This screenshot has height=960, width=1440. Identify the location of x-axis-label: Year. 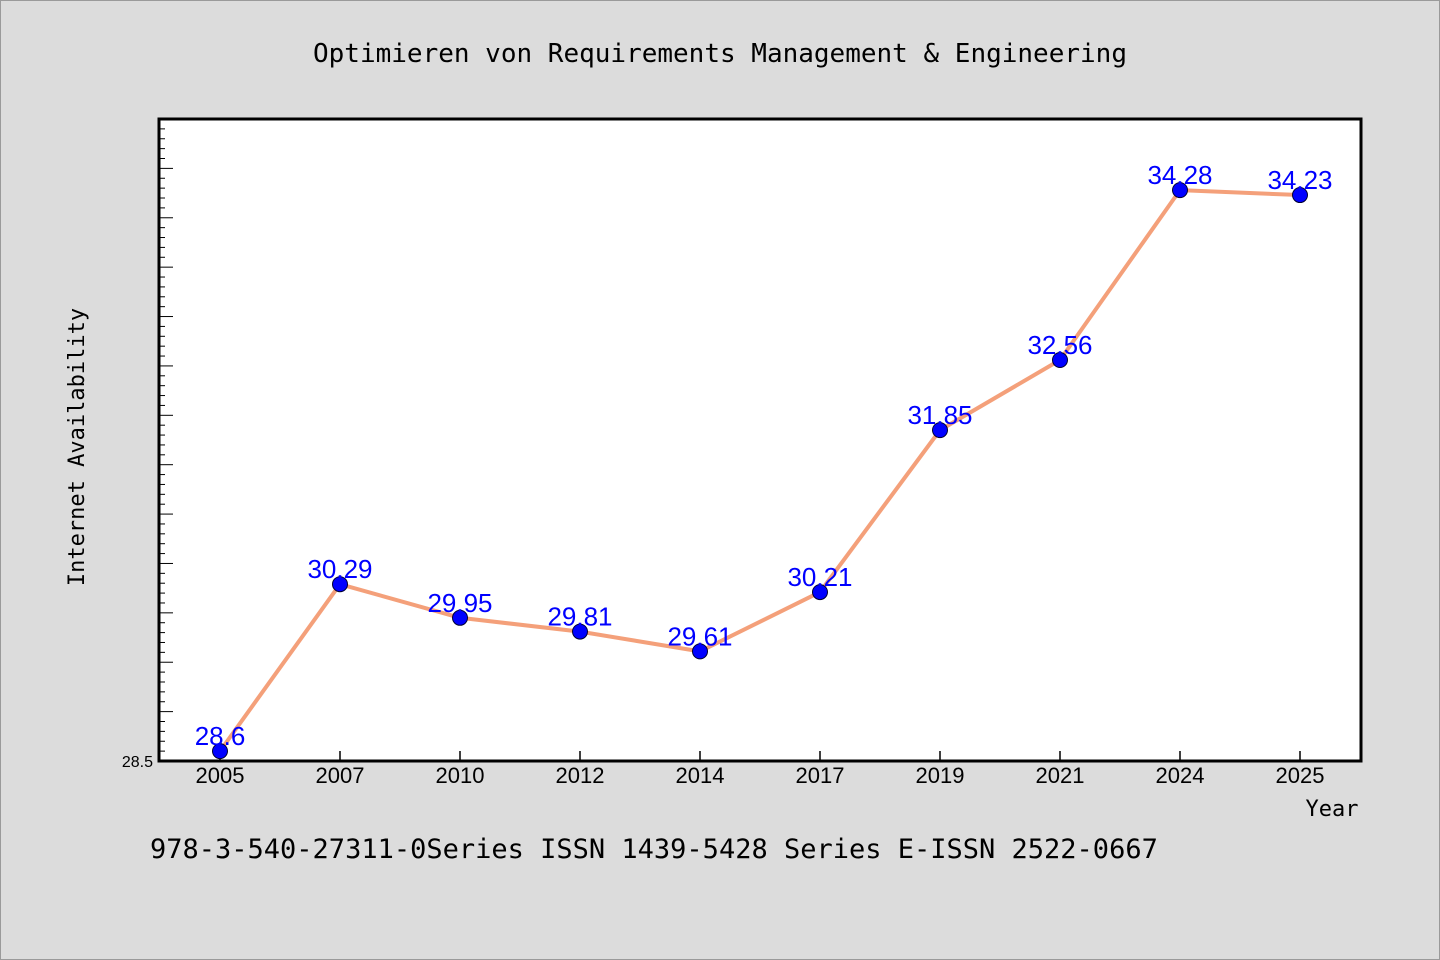
(1332, 809).